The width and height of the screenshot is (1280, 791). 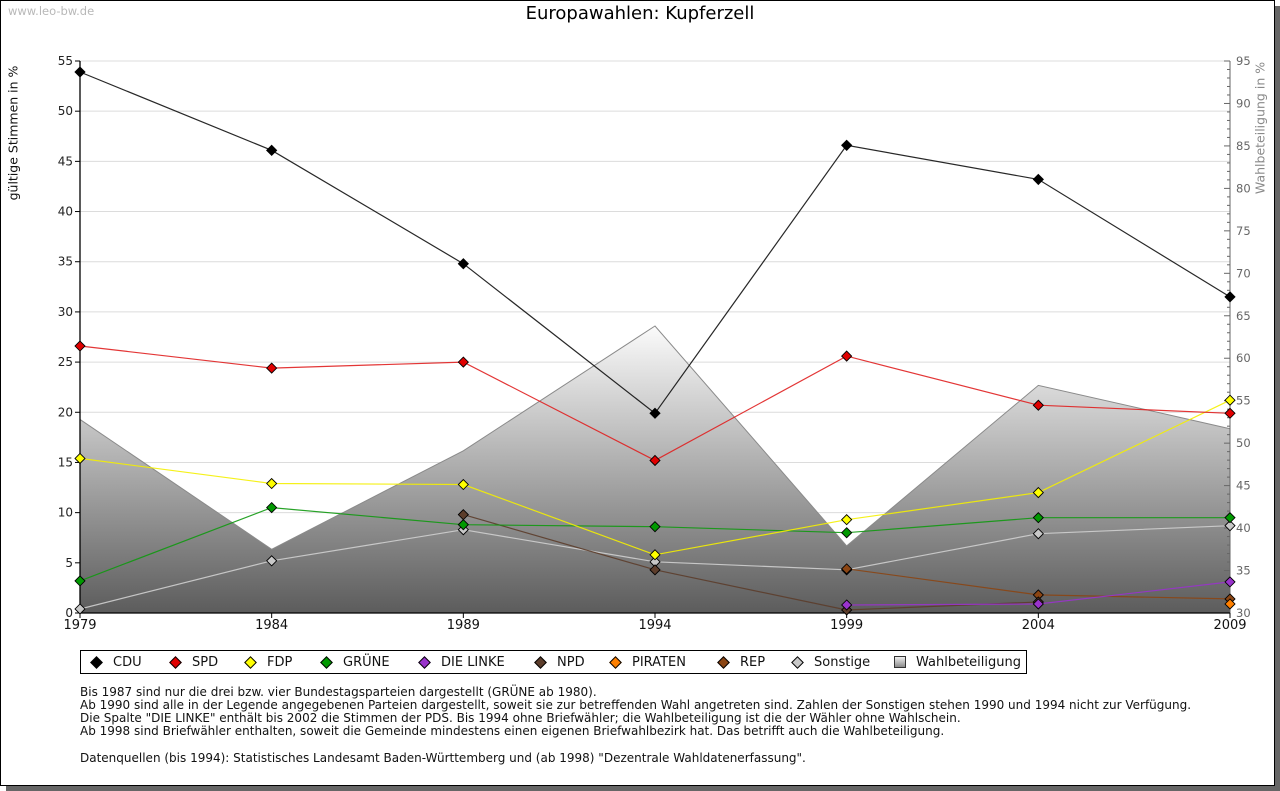 I want to click on legend-item-cdu: CDU, so click(x=116, y=662).